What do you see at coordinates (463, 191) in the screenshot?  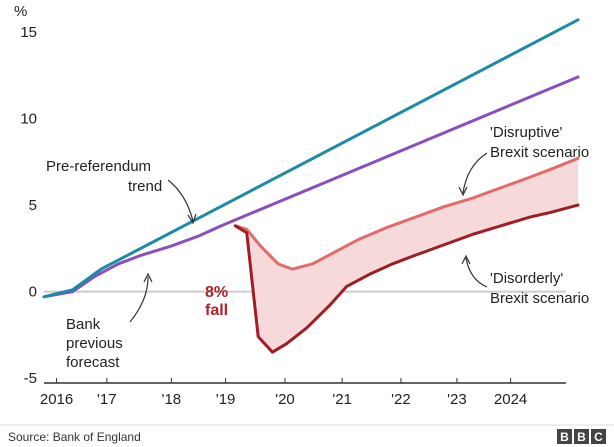 I see `arrowhead-disruptive` at bounding box center [463, 191].